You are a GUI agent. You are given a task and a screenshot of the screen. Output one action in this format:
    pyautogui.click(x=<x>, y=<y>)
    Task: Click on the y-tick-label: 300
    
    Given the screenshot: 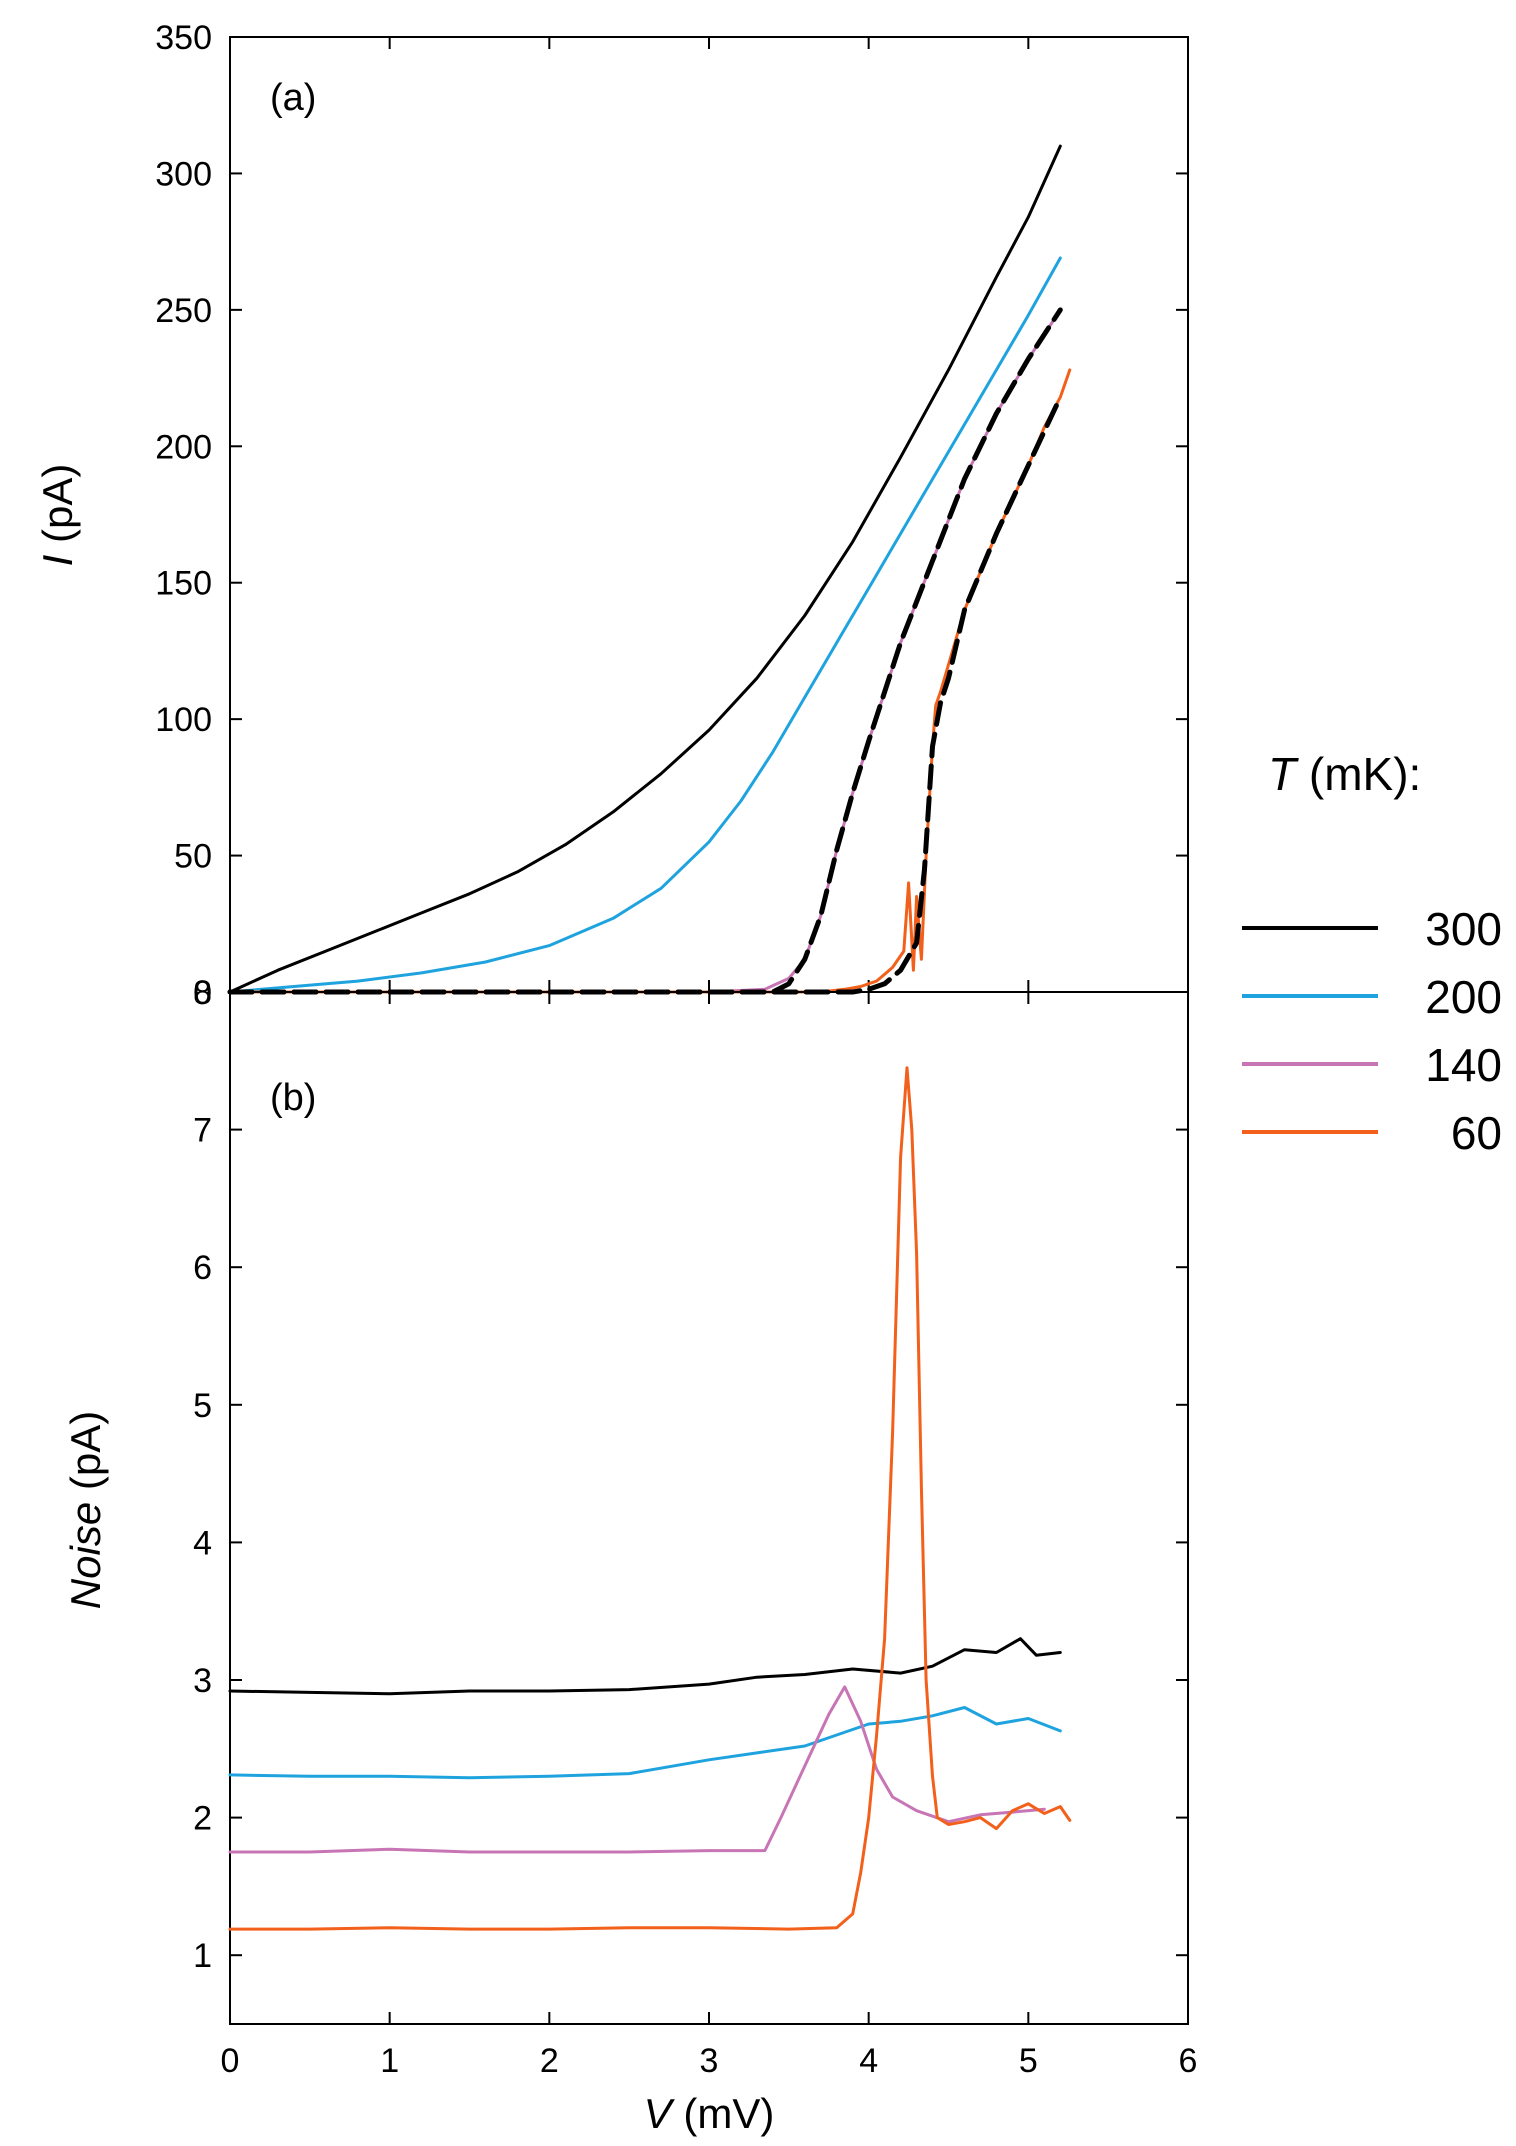 What is the action you would take?
    pyautogui.click(x=183, y=174)
    